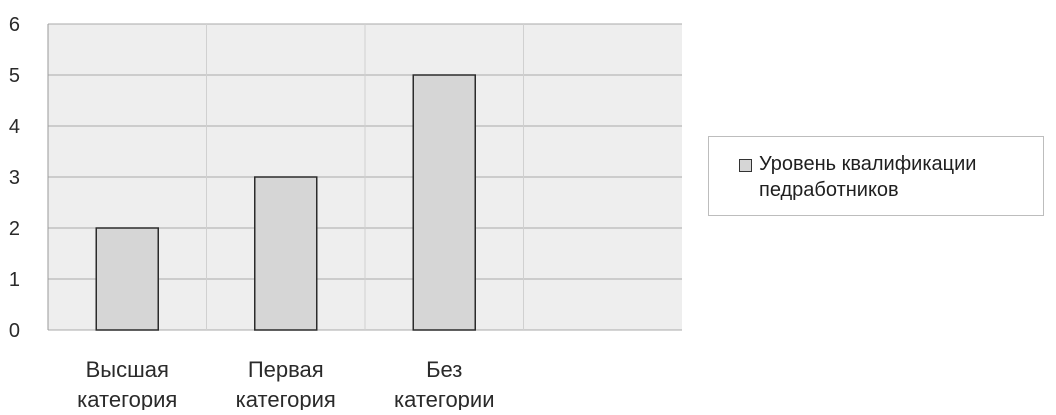 This screenshot has width=1056, height=415. I want to click on x-tick-label-line: категории, so click(444, 398).